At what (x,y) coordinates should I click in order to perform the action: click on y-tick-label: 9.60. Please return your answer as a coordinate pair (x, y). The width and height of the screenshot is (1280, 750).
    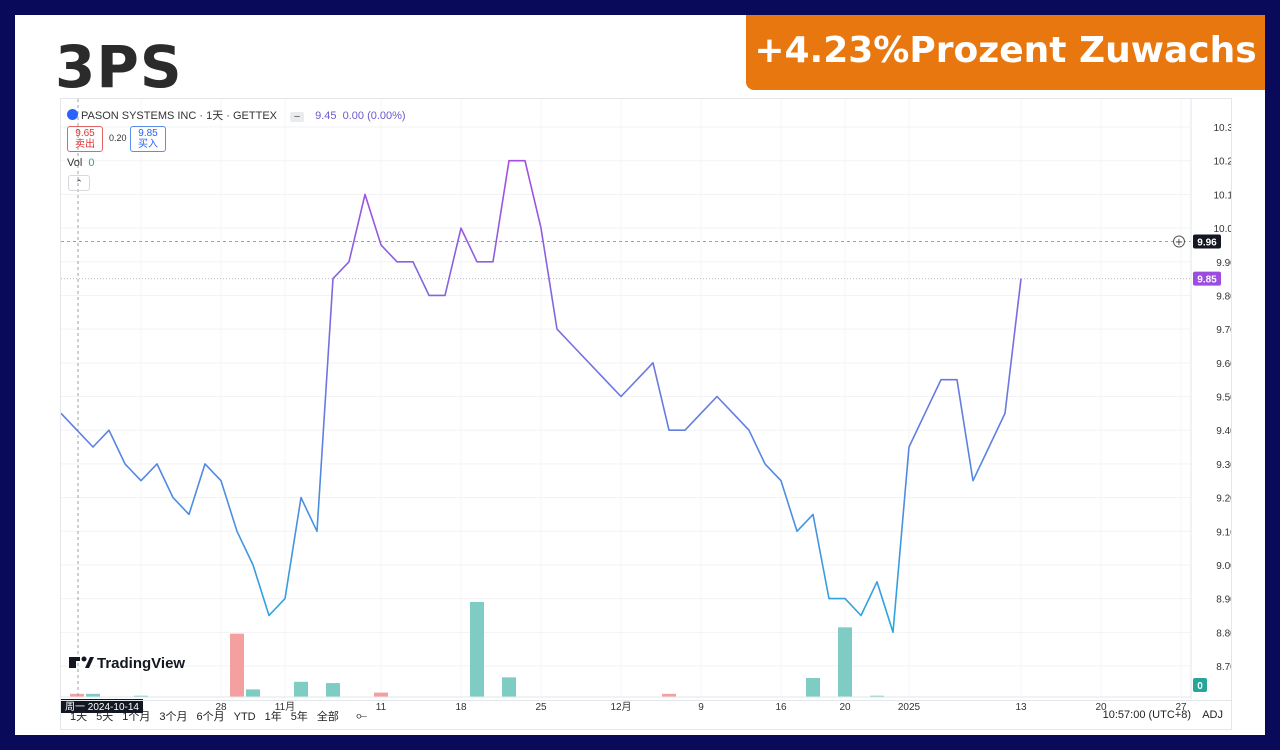
    Looking at the image, I should click on (1223, 364).